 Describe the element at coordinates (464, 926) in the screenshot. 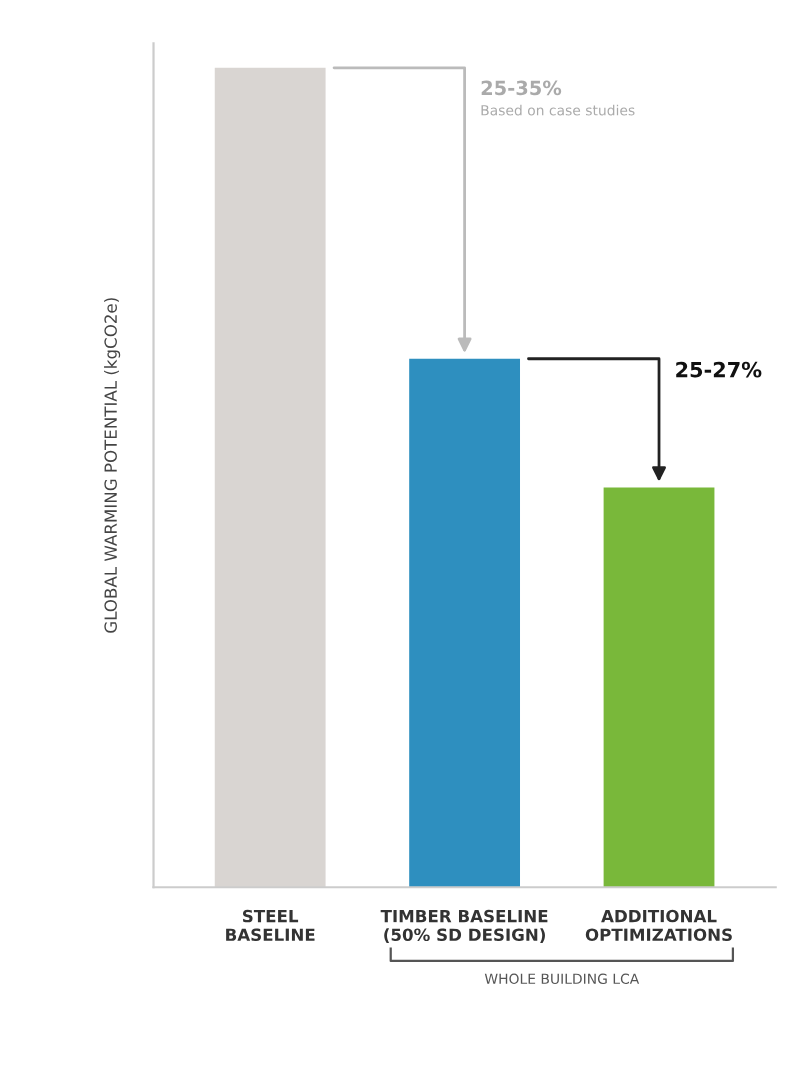

I see `x-tick-label: TIMBER BASELINE (50% SD DESIGN)` at that location.